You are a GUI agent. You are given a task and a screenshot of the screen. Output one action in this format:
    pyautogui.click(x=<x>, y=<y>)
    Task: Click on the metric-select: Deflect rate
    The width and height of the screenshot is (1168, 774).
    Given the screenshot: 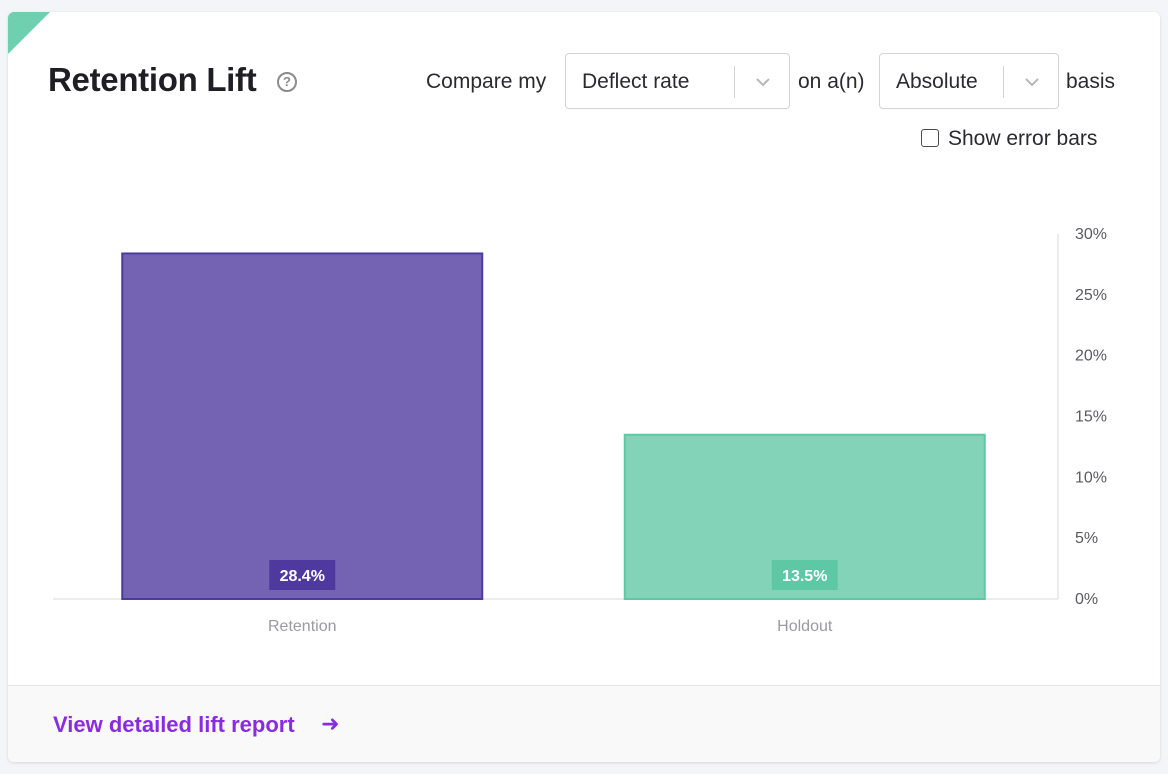 What is the action you would take?
    pyautogui.click(x=677, y=81)
    